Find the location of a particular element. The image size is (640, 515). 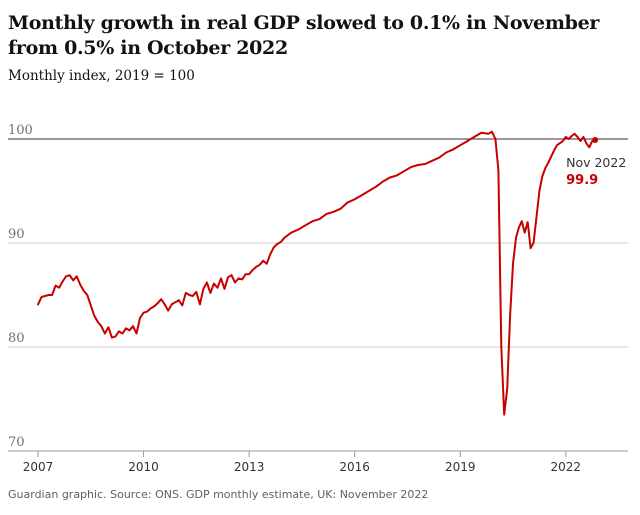

annotation-layer: Nov 2022 99.9 is located at coordinates (596, 171).